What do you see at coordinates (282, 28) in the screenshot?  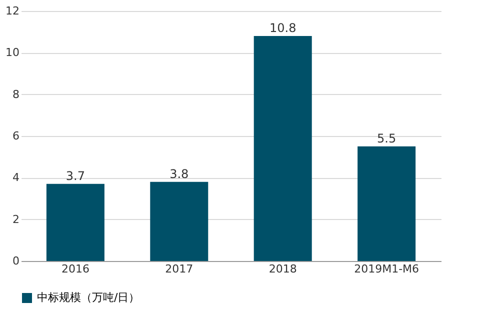 I see `data-label: 10.8` at bounding box center [282, 28].